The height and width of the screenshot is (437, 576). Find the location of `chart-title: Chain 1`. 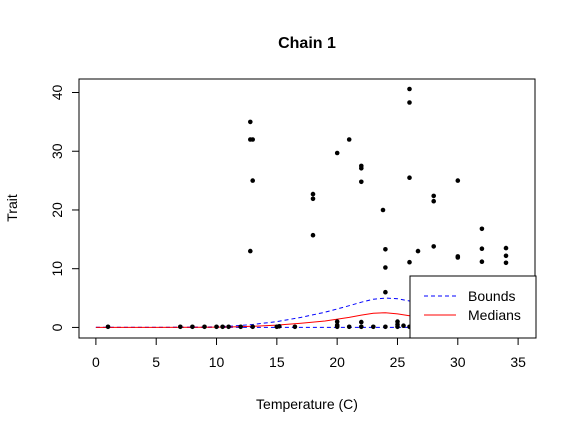

chart-title: Chain 1 is located at coordinates (307, 43).